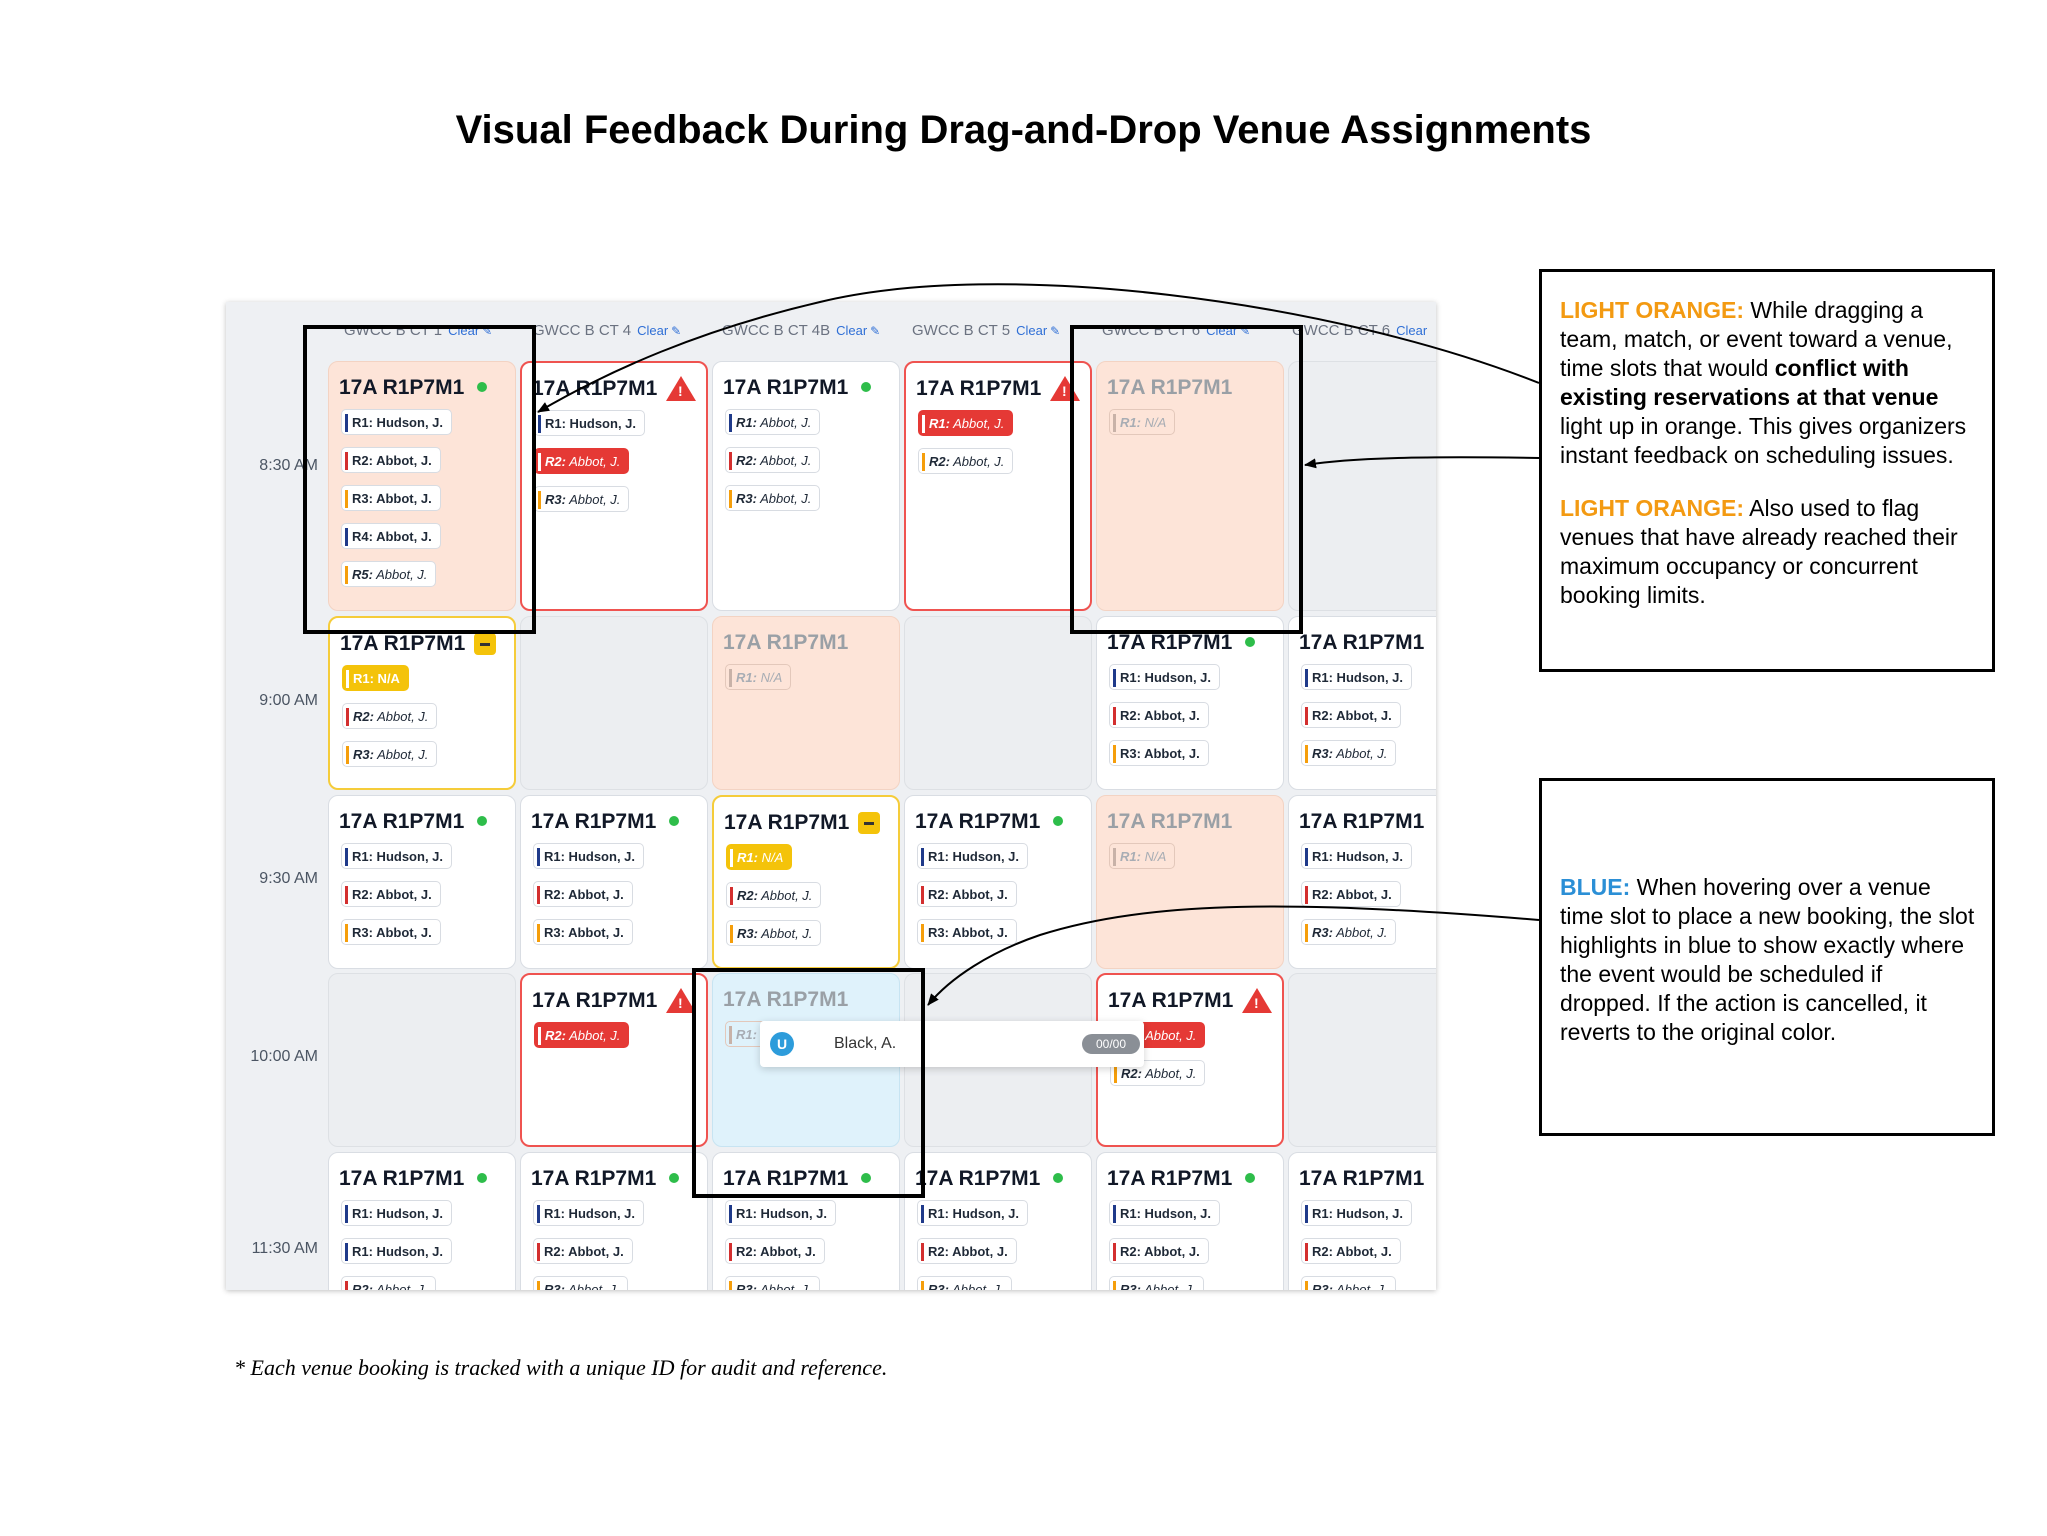 This screenshot has height=1536, width=2047. I want to click on role-chip: R4: Abbot, J., so click(391, 536).